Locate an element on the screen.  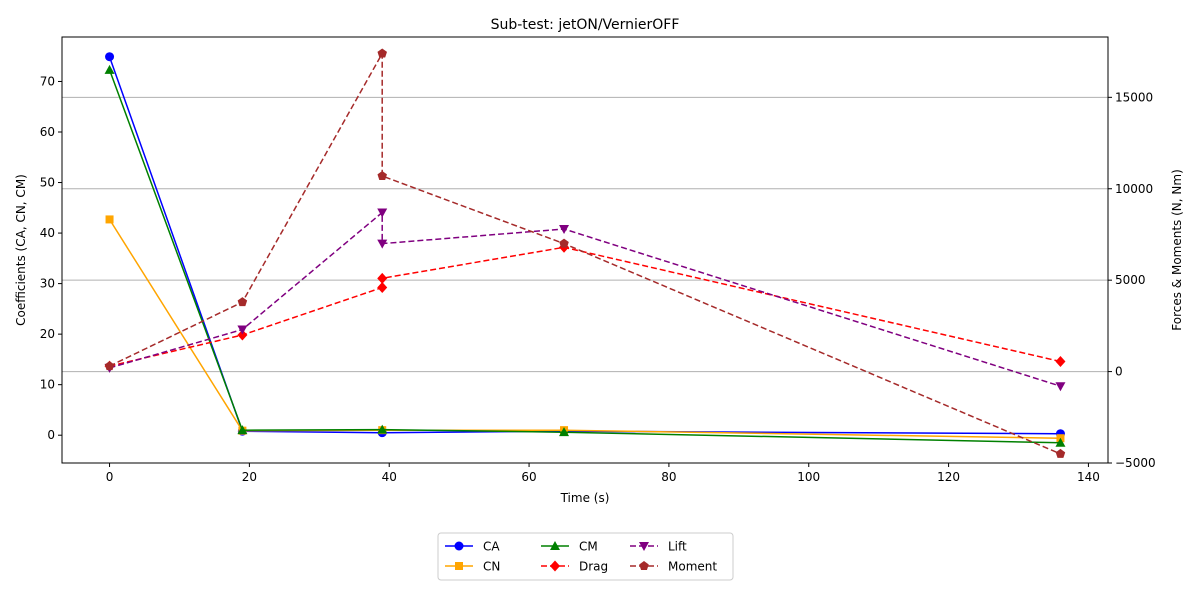
x-tick-label: 40 is located at coordinates (389, 477).